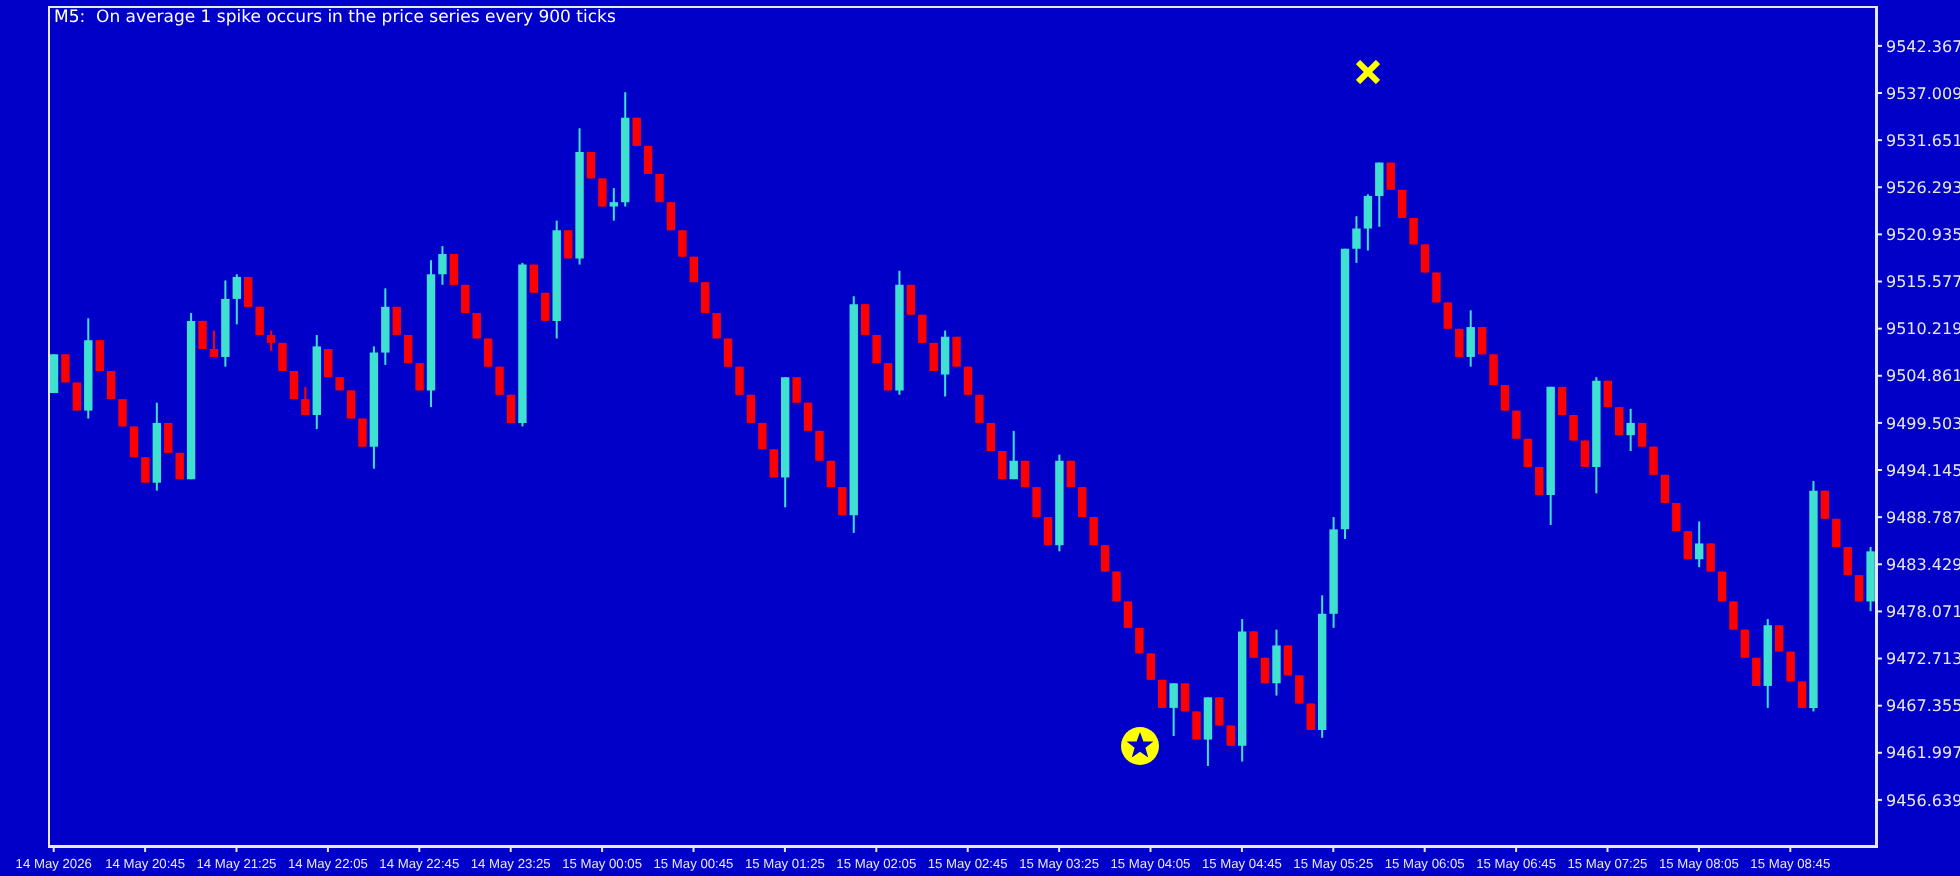 The image size is (1960, 876). I want to click on chart-title: M5: On average 1 spike occurs in the price series every 900 ticks, so click(335, 18).